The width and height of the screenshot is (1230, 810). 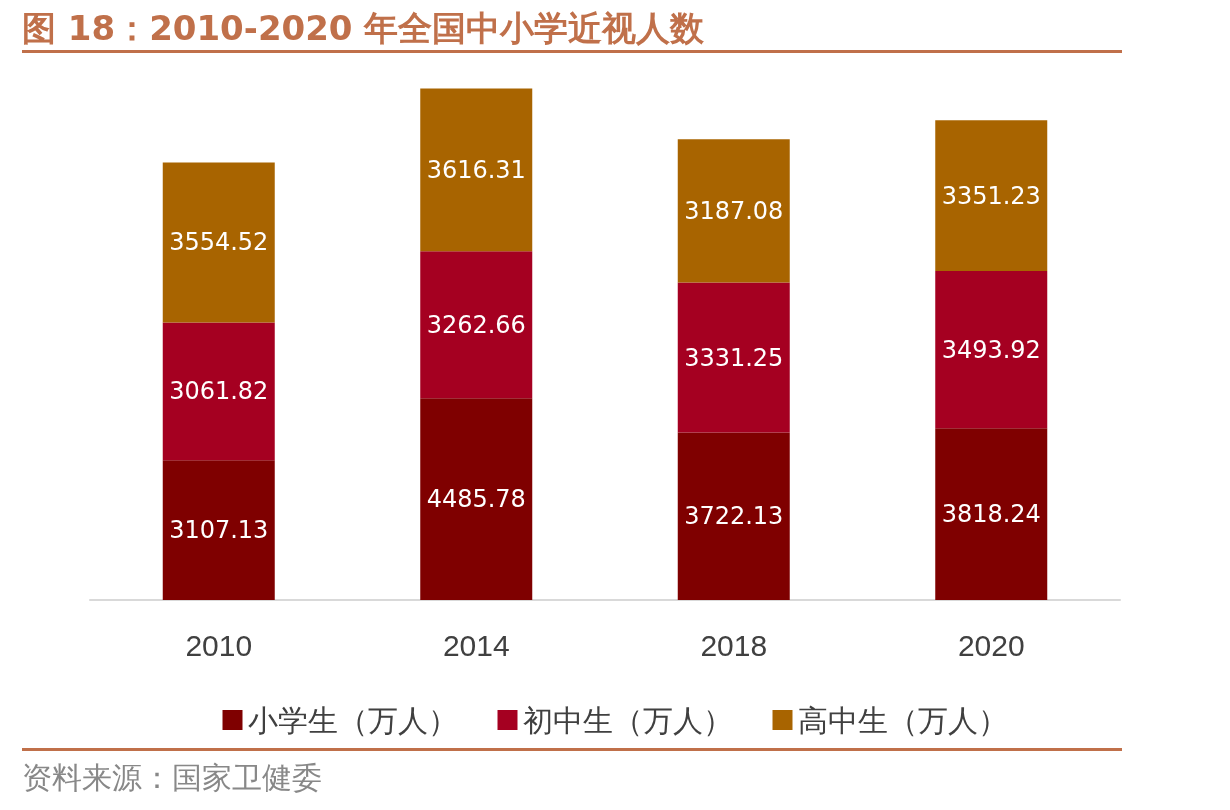 I want to click on data-label: 3818.24, so click(x=991, y=514).